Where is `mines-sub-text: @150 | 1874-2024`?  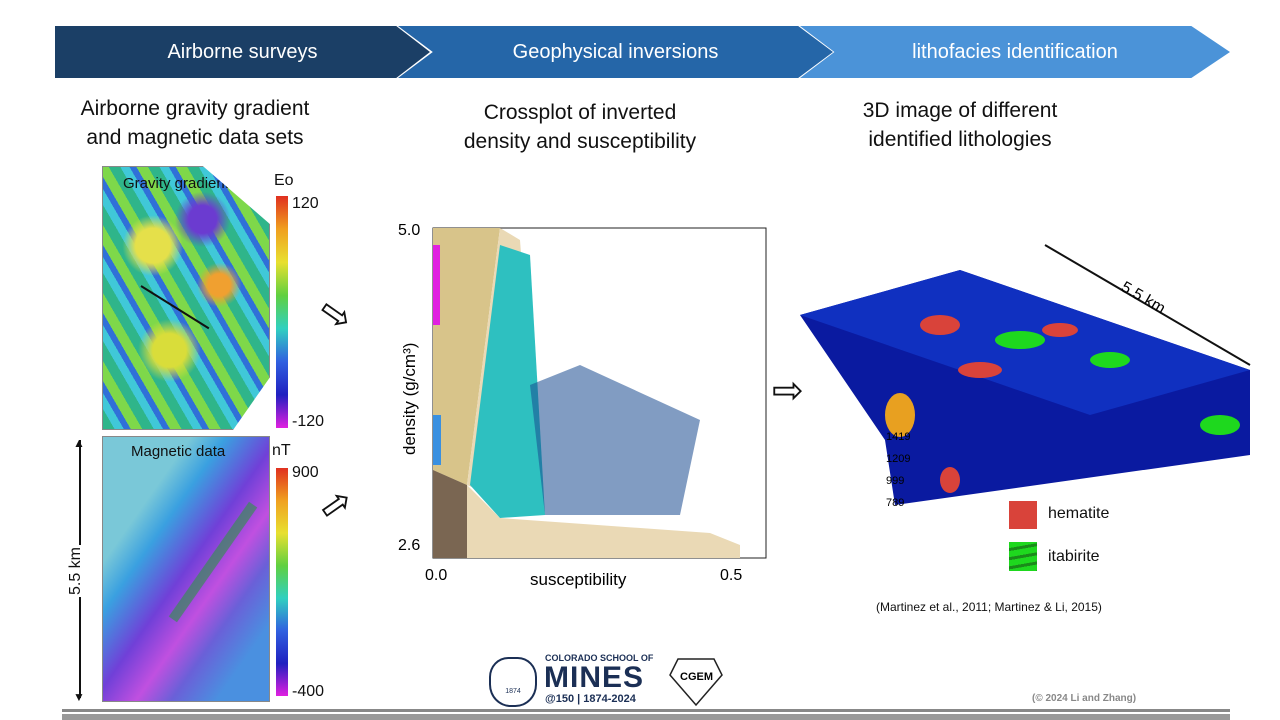 mines-sub-text: @150 | 1874-2024 is located at coordinates (590, 699).